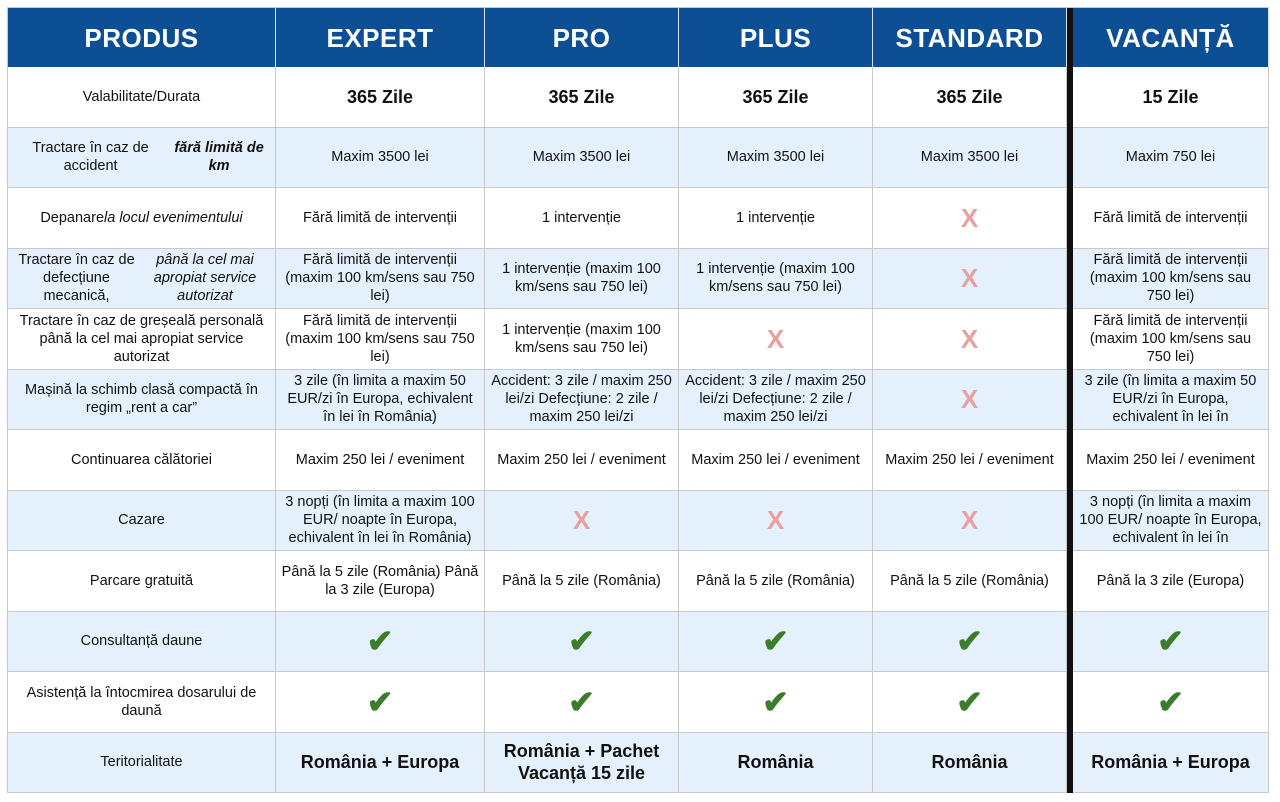 This screenshot has width=1280, height=802. What do you see at coordinates (970, 37) in the screenshot?
I see `header-standard: STANDARD` at bounding box center [970, 37].